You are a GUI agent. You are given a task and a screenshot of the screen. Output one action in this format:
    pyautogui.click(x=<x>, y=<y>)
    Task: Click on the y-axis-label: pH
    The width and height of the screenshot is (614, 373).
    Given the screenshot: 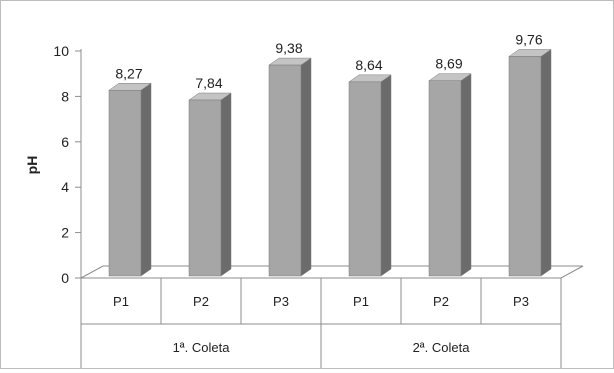 What is the action you would take?
    pyautogui.click(x=32, y=165)
    